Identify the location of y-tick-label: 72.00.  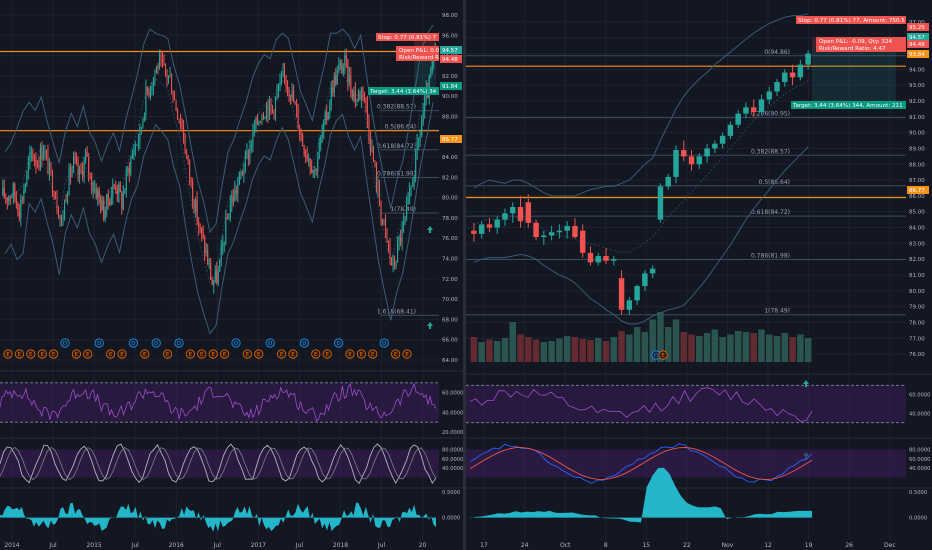
(450, 280).